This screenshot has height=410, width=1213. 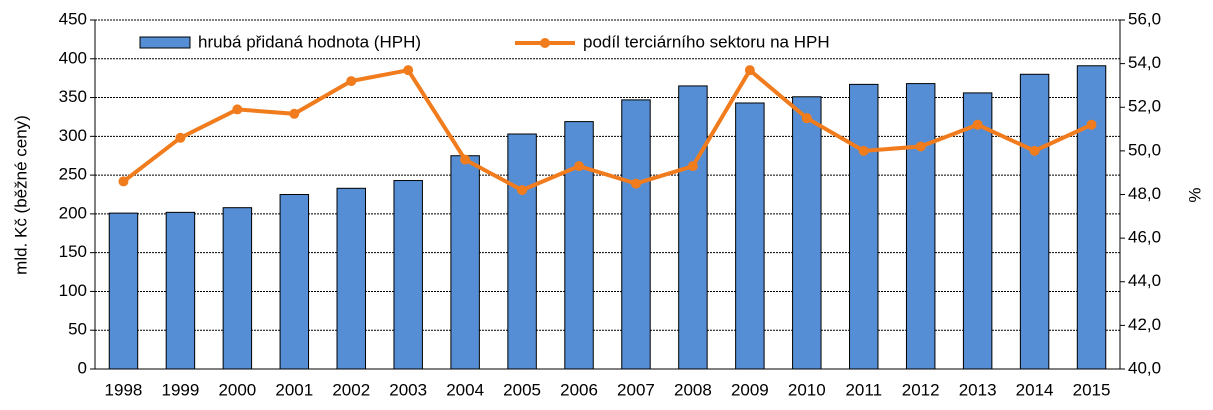 What do you see at coordinates (1144, 149) in the screenshot?
I see `y2-tick-label: 50,0` at bounding box center [1144, 149].